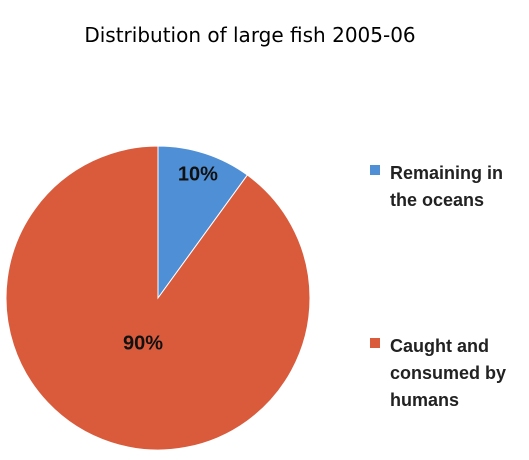 This screenshot has height=460, width=529. Describe the element at coordinates (249, 35) in the screenshot. I see `chart-title: Distribution of large fish 2005-06` at that location.